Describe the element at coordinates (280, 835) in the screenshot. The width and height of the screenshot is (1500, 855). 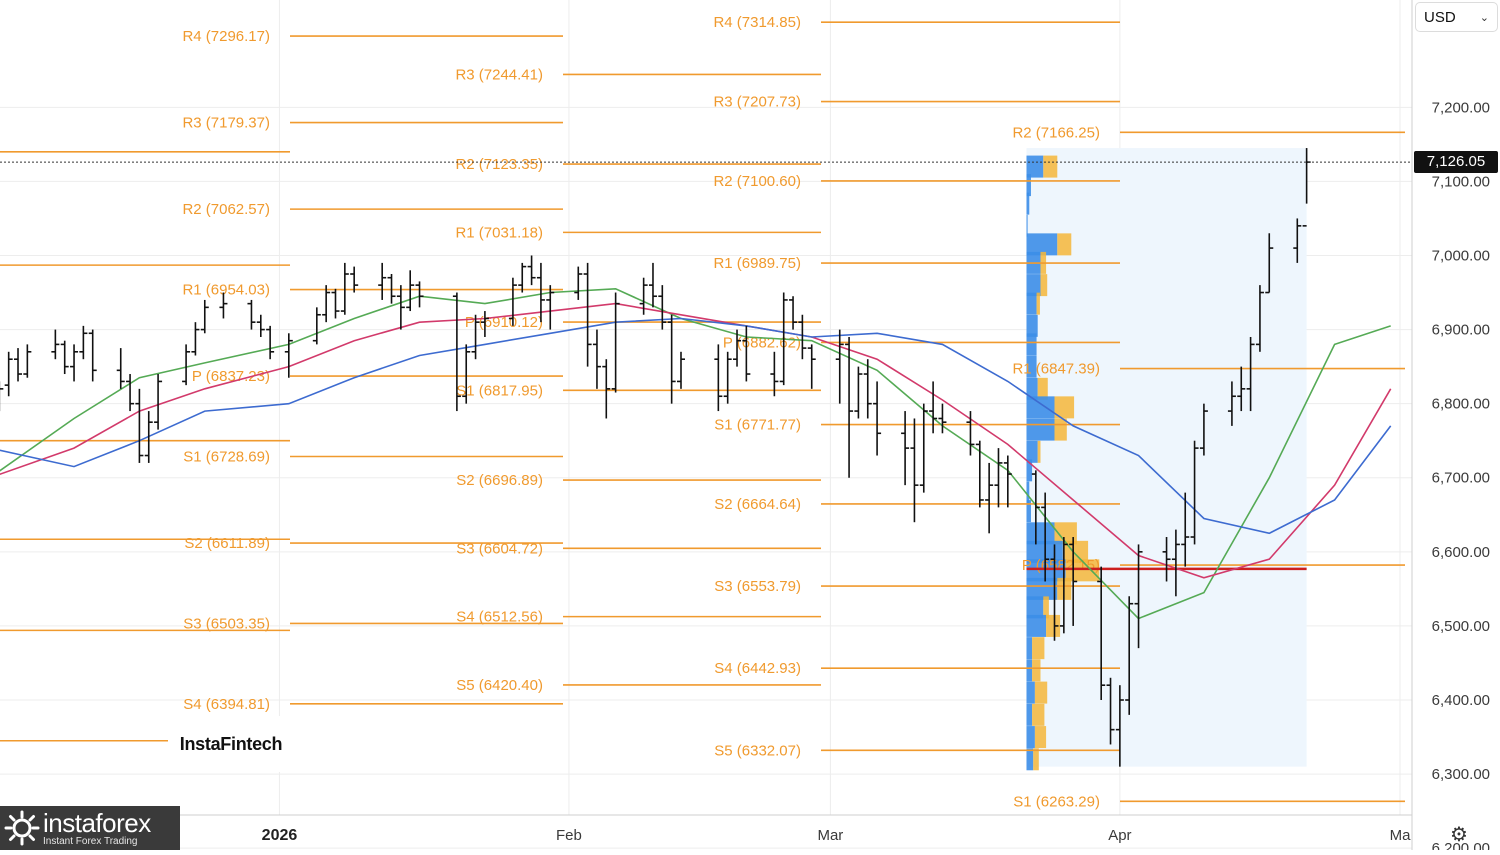
I see `x-tick-label: 2026` at that location.